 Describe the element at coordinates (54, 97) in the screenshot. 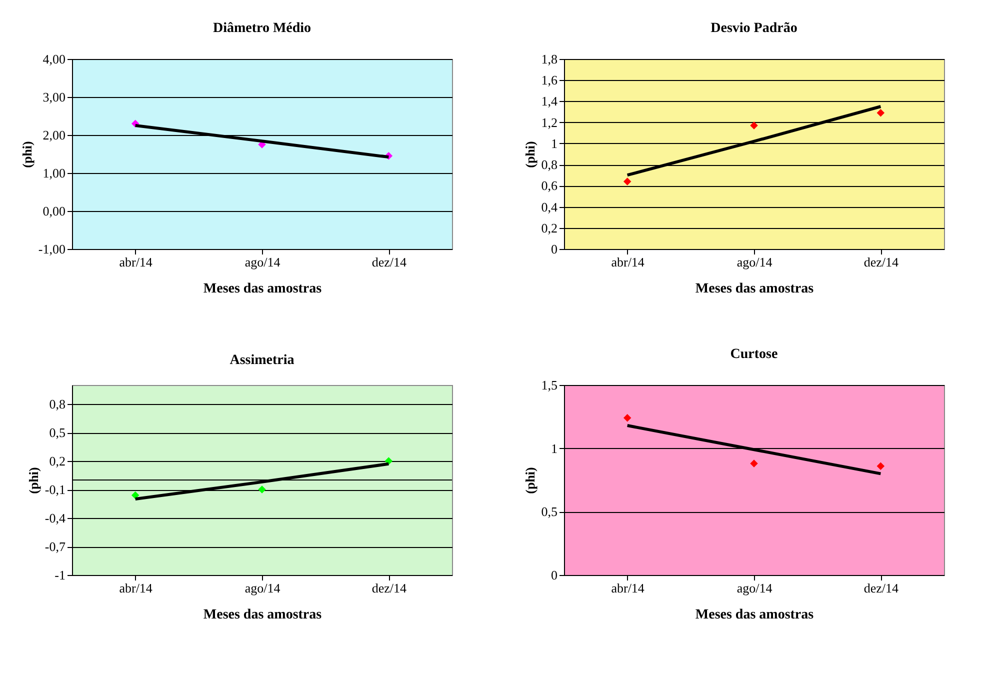

I see `y-tick-label: 3,00` at that location.